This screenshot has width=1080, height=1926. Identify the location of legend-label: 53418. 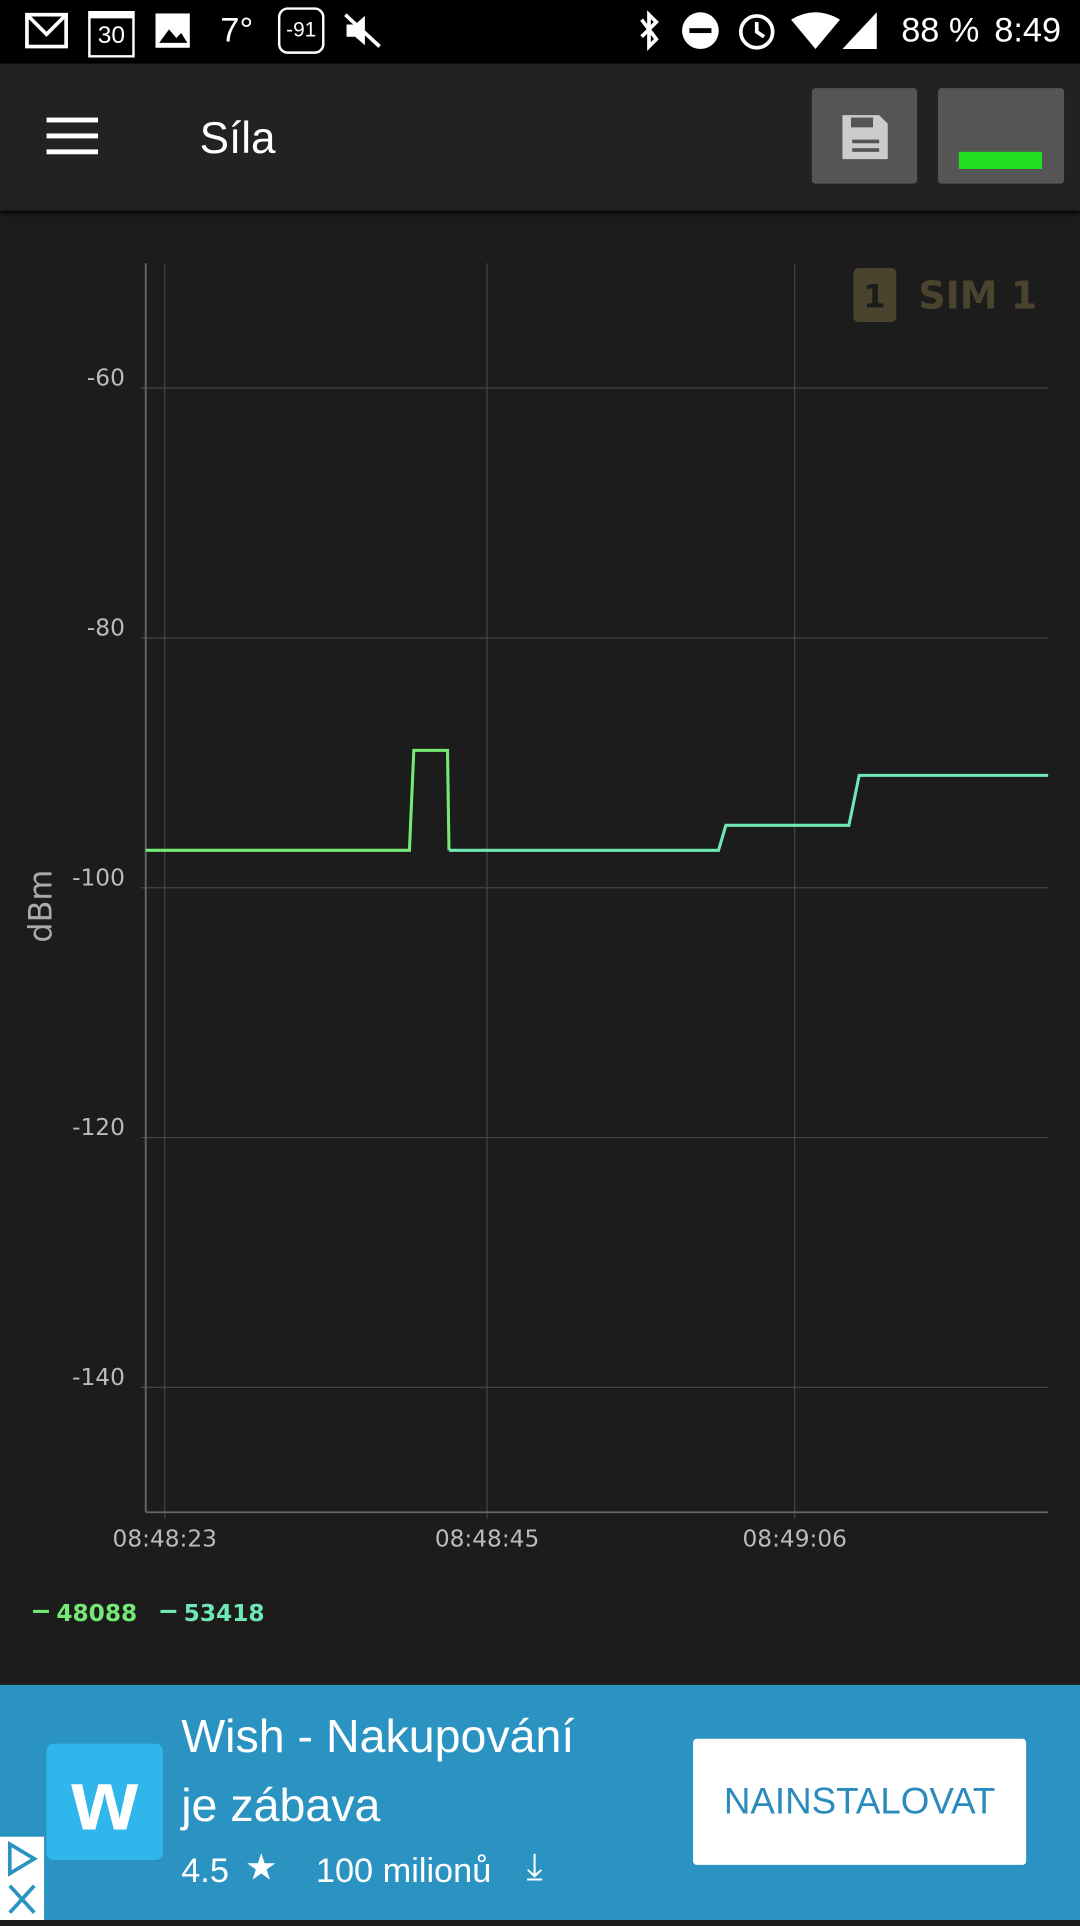
(224, 1613).